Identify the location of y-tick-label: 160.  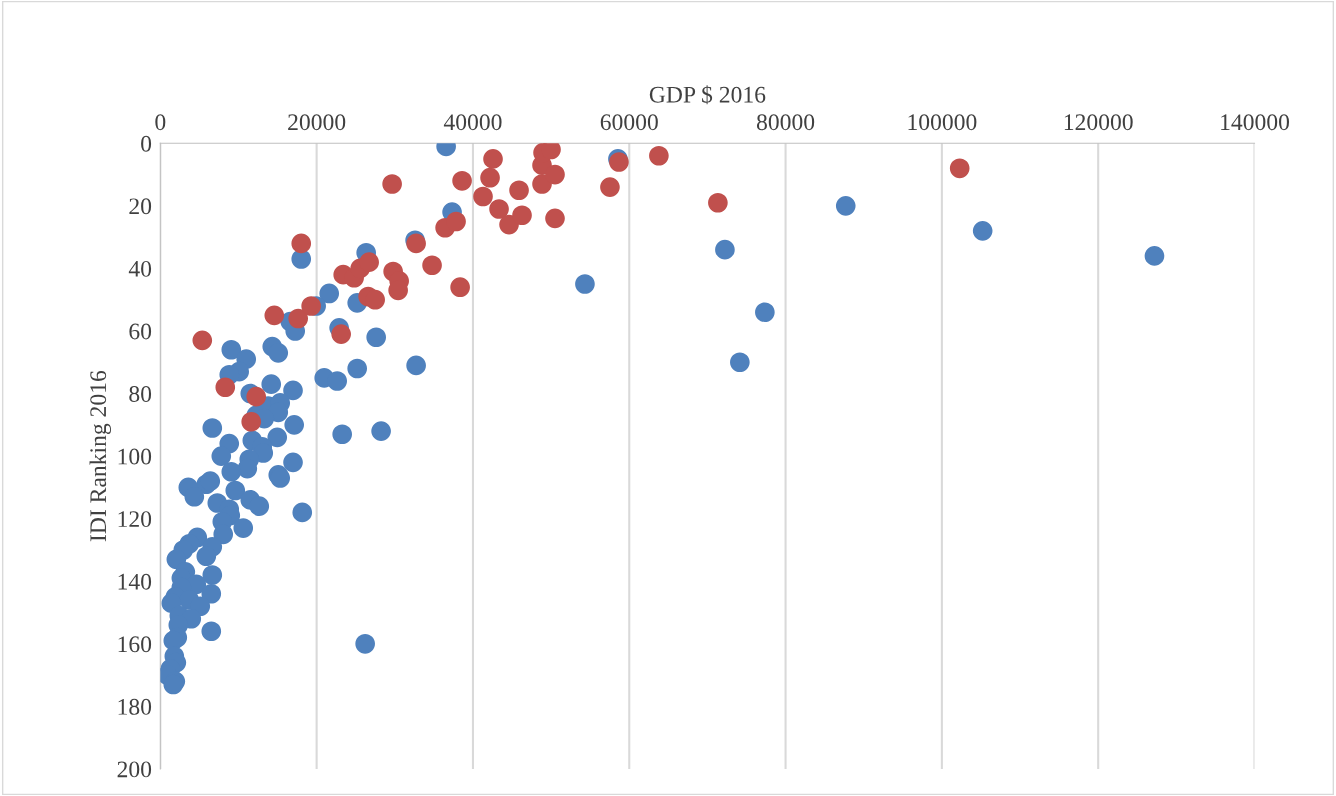
(135, 644).